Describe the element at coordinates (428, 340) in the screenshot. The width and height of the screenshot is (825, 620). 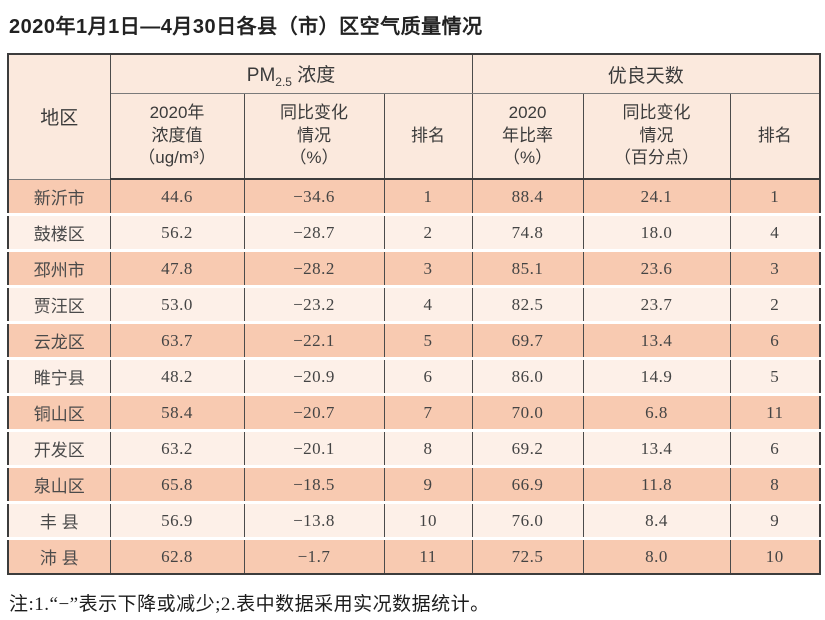
I see `pm-rank-cell: 5` at that location.